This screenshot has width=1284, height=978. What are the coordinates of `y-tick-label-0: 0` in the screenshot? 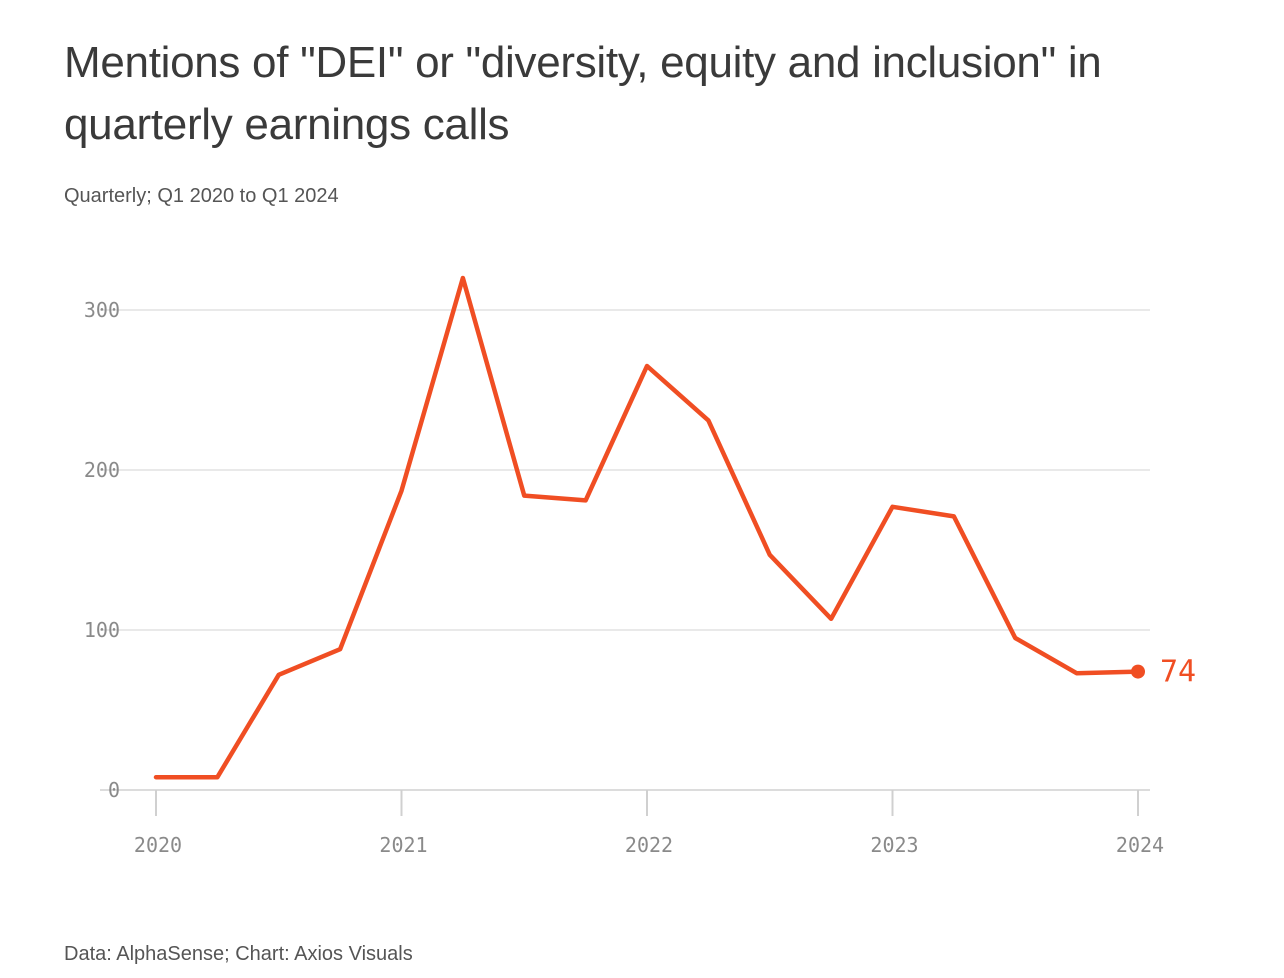 It's located at (114, 790).